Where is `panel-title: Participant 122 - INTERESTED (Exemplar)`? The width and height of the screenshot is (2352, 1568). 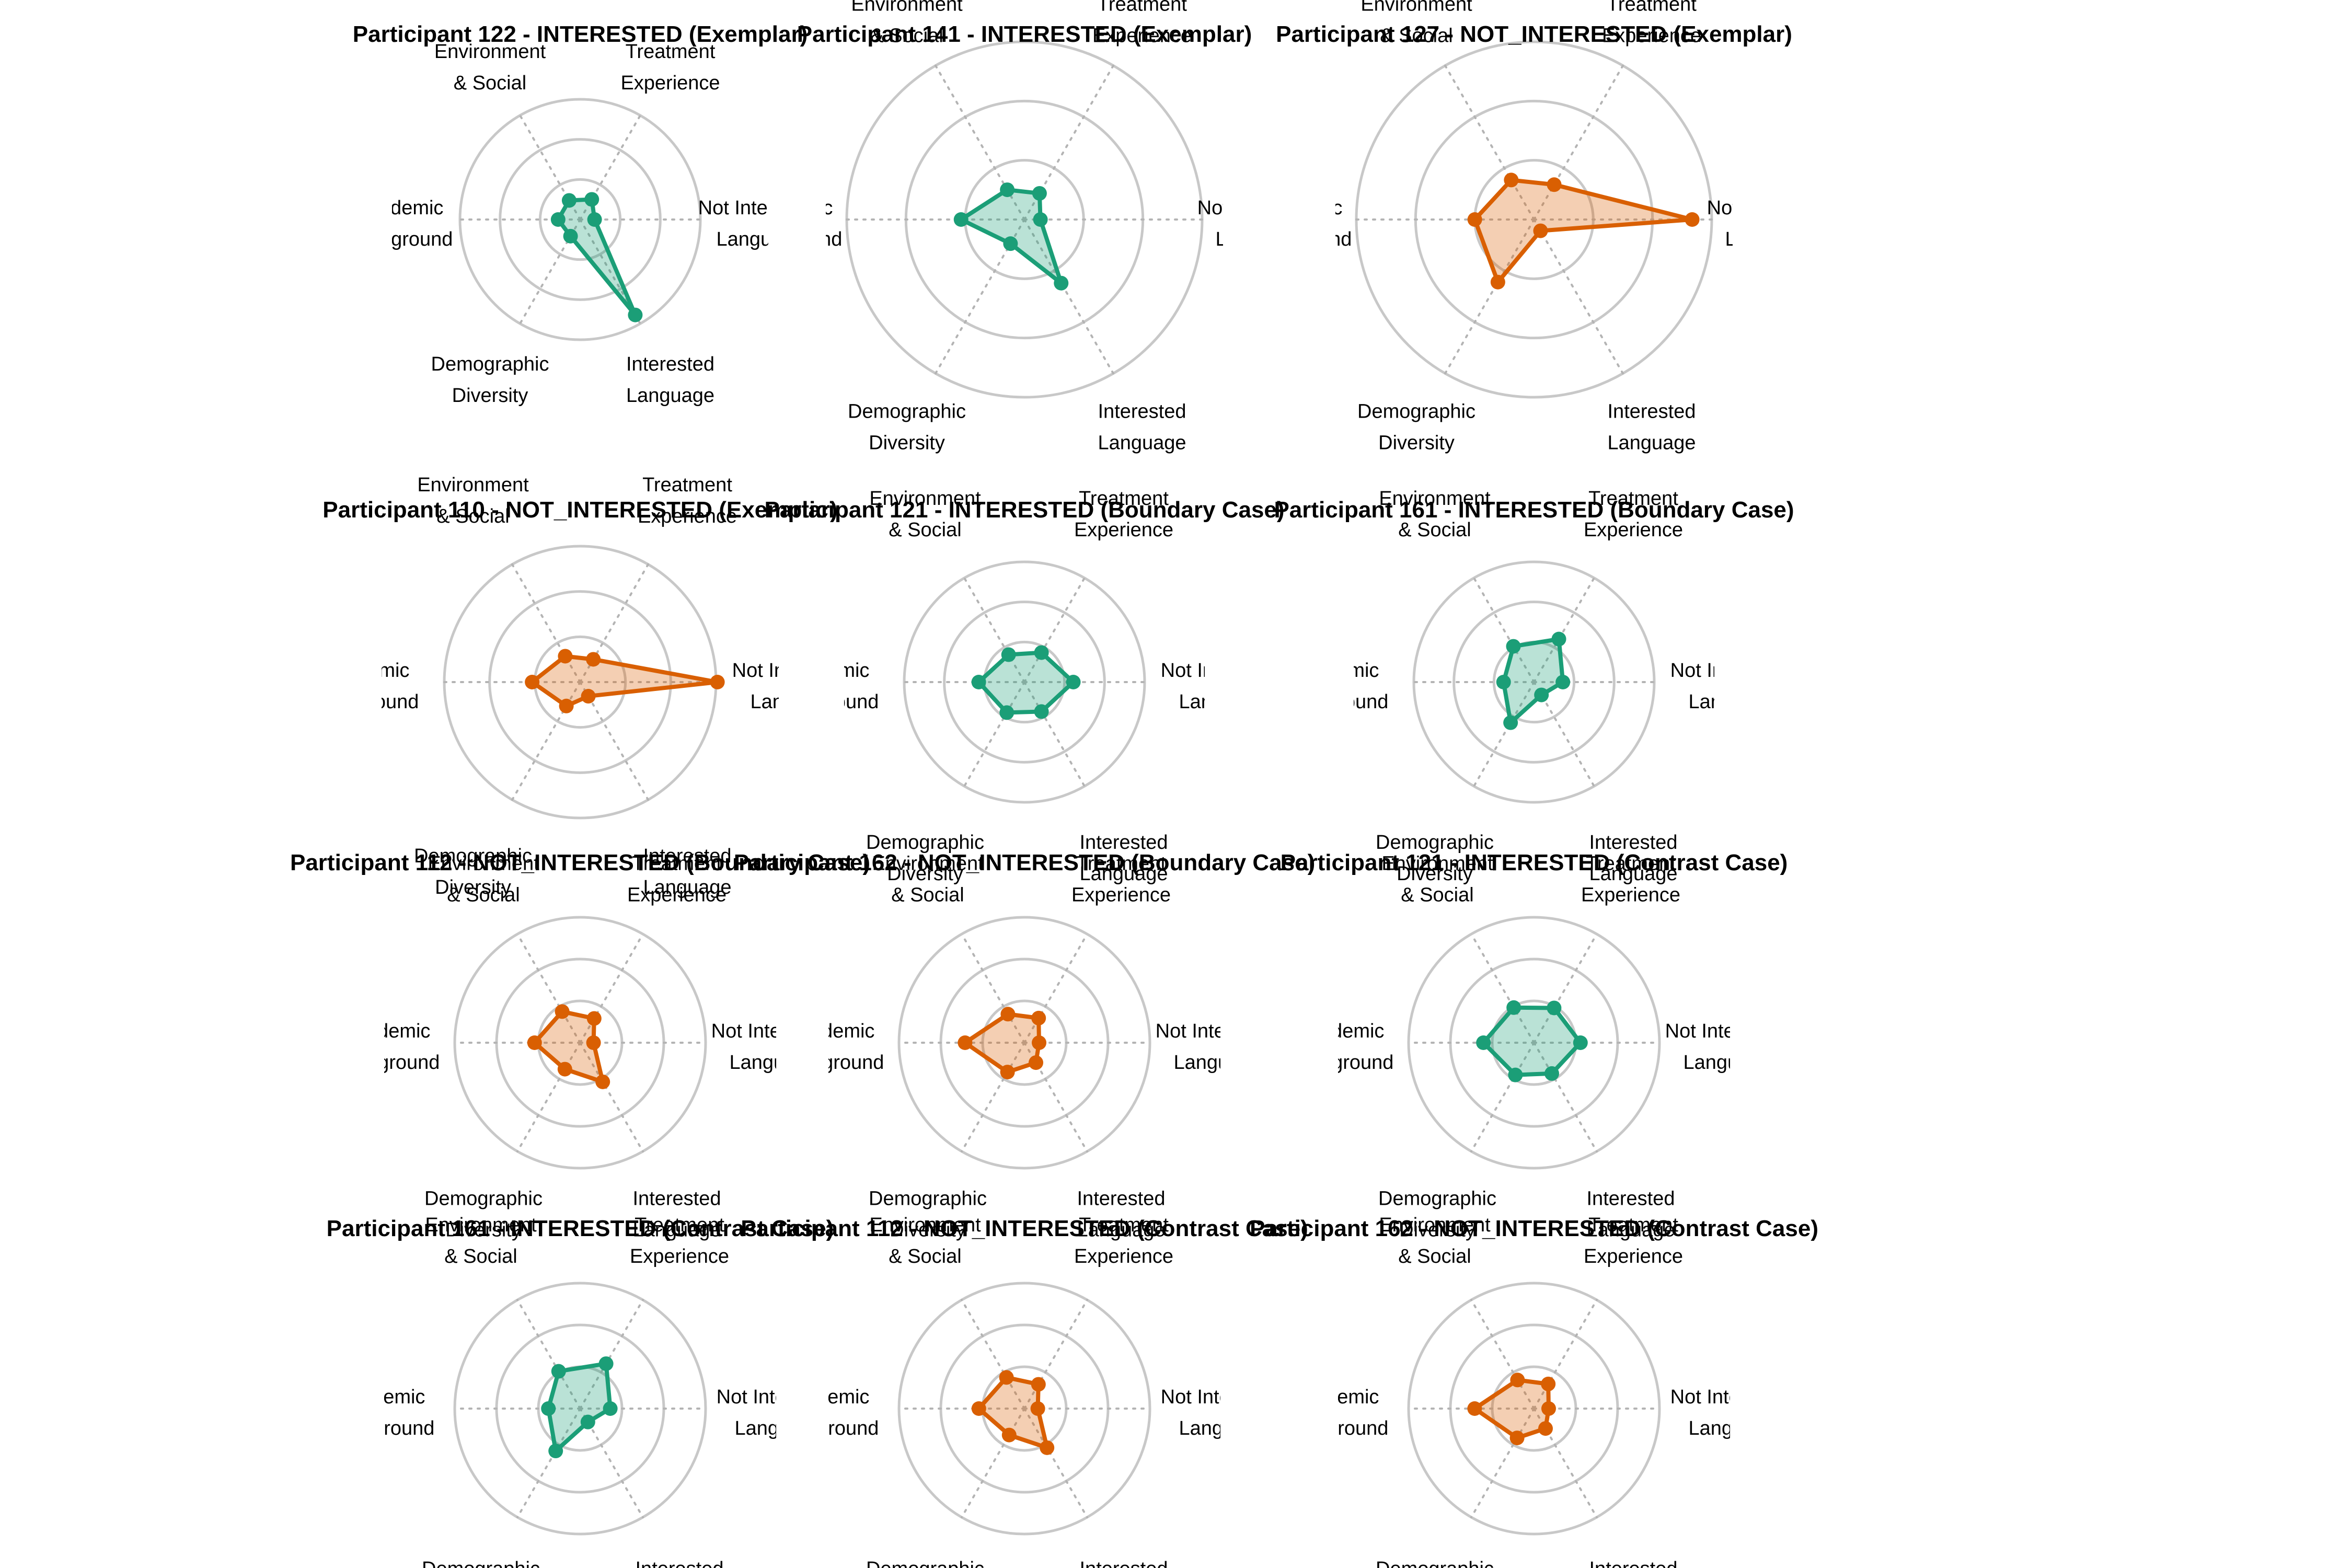 panel-title: Participant 122 - INTERESTED (Exemplar) is located at coordinates (580, 34).